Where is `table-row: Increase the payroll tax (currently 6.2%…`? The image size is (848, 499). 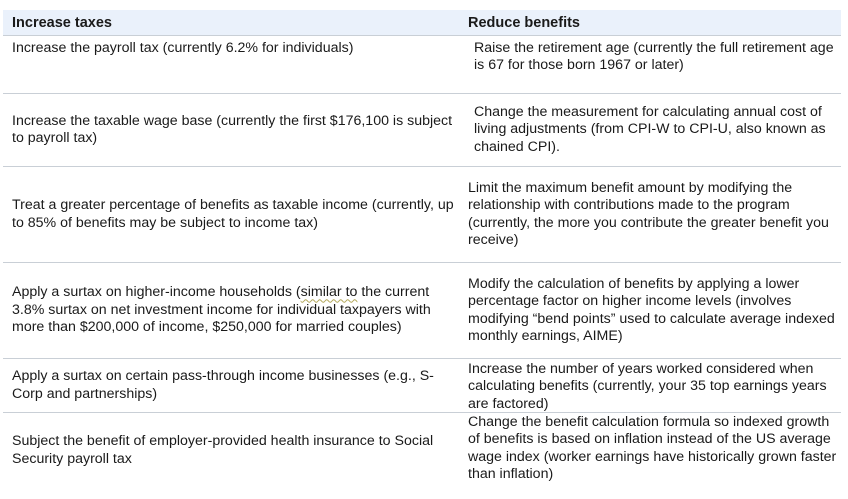 table-row: Increase the payroll tax (currently 6.2%… is located at coordinates (422, 65).